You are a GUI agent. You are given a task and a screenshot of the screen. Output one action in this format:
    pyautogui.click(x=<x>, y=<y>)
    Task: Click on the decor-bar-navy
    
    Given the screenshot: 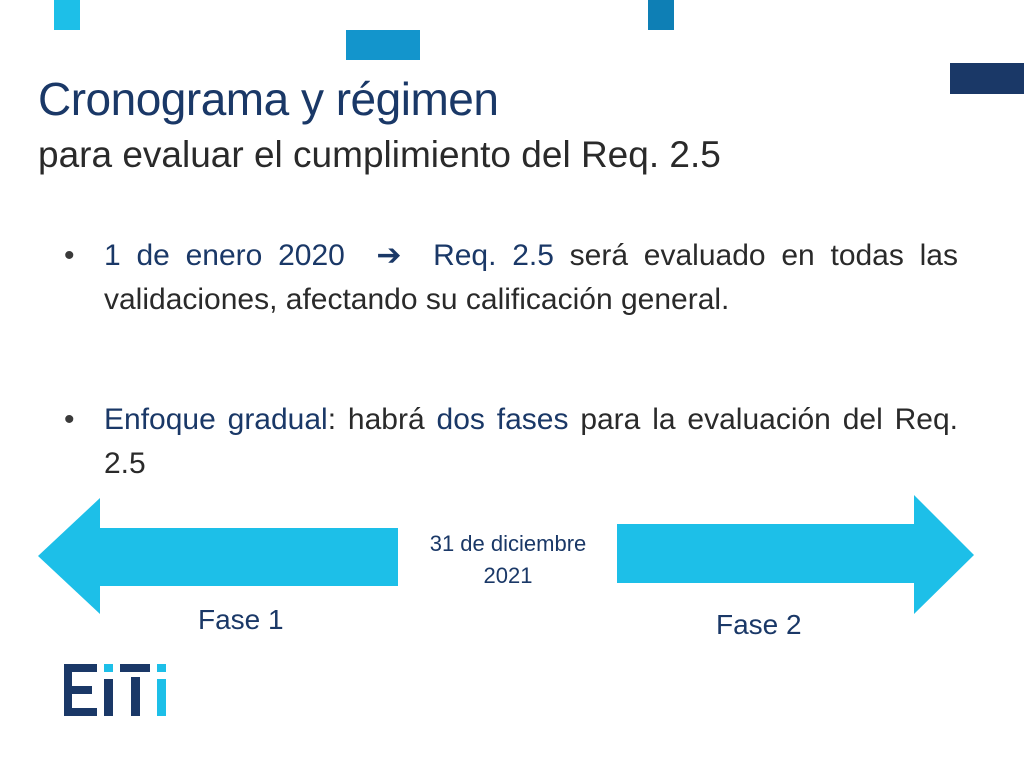 What is the action you would take?
    pyautogui.click(x=987, y=78)
    